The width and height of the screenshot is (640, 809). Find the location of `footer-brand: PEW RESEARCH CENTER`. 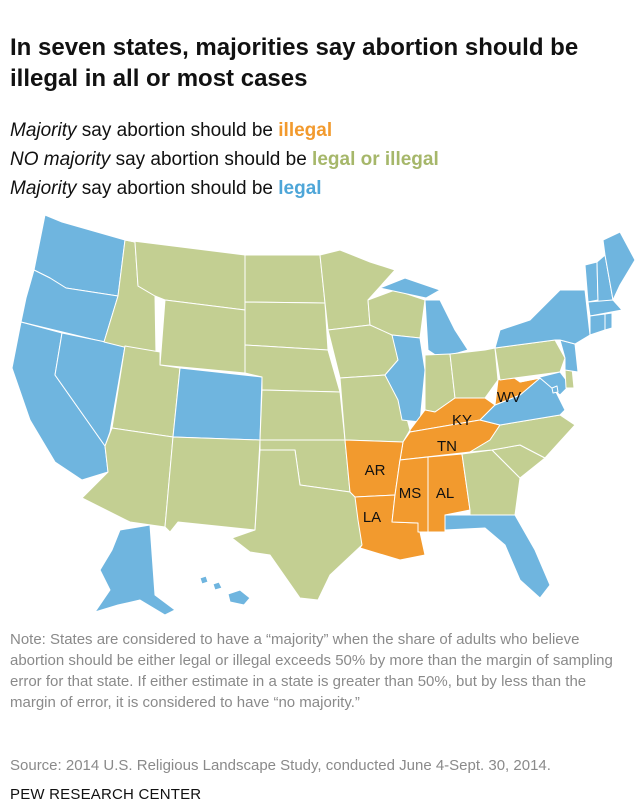

footer-brand: PEW RESEARCH CENTER is located at coordinates (106, 794).